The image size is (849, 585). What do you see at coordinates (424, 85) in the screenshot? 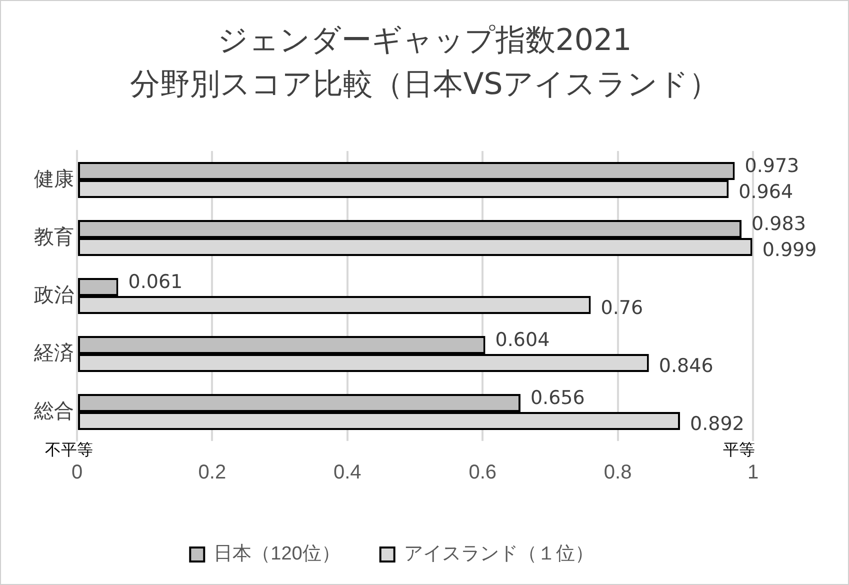
I see `chart-subtitle: 分野別スコア比較（日本VSアイスランド）` at bounding box center [424, 85].